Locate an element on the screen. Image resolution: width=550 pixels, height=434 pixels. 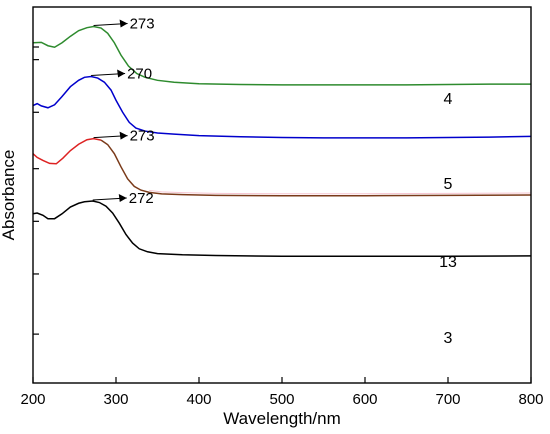
peak-label-3: 272 is located at coordinates (141, 198).